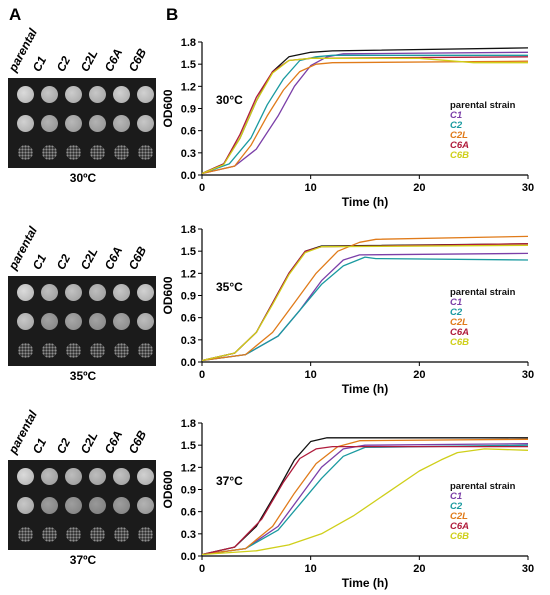 This screenshot has height=595, width=550. I want to click on y-tick-label: 1.5, so click(188, 252).